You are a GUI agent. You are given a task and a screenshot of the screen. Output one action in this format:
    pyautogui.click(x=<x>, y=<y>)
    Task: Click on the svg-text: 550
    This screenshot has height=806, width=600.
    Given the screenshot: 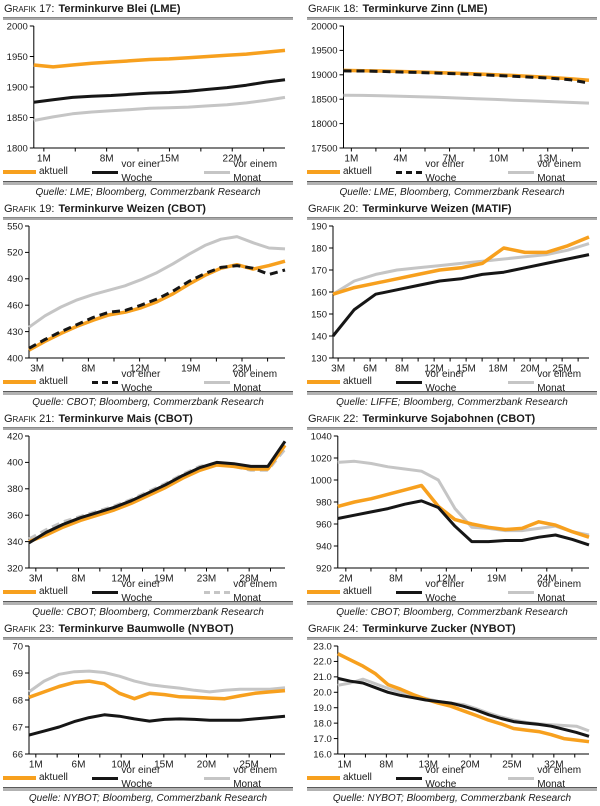 What is the action you would take?
    pyautogui.click(x=15, y=226)
    